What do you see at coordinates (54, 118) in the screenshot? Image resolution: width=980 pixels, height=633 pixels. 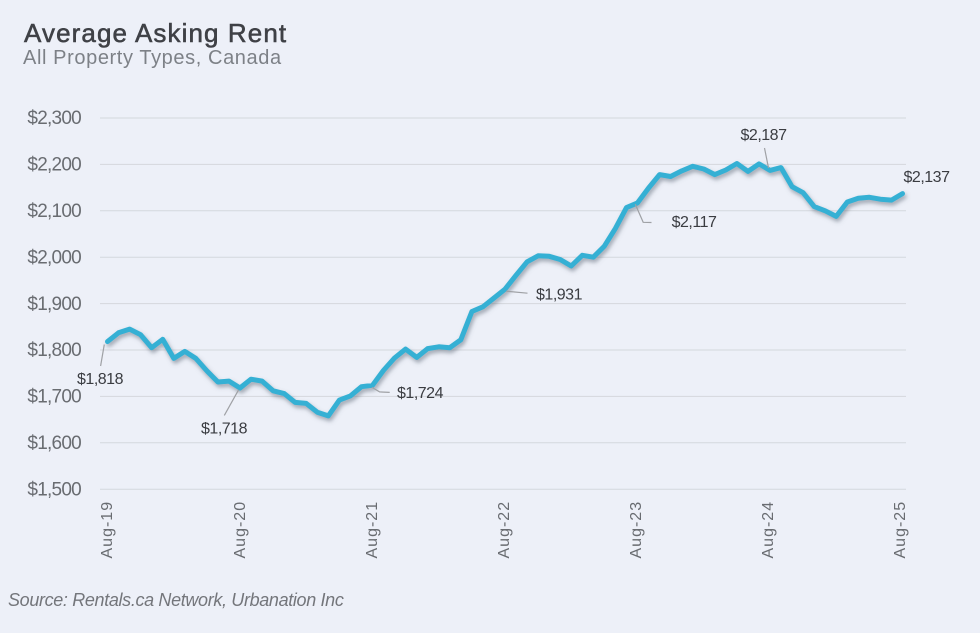 I see `svg-text: $2,300` at bounding box center [54, 118].